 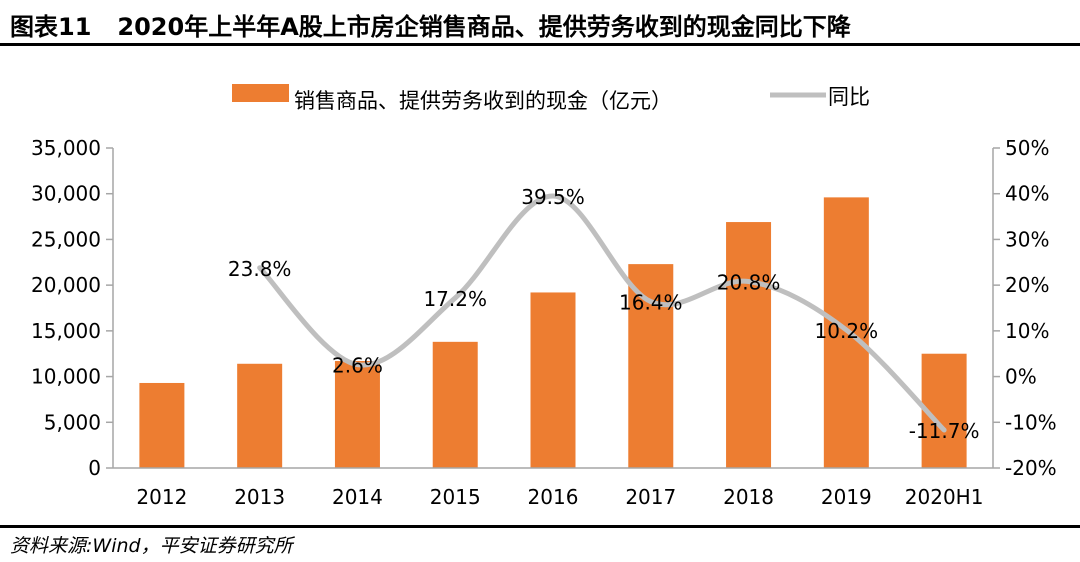 I want to click on legend-line-label: 同比, so click(x=849, y=97).